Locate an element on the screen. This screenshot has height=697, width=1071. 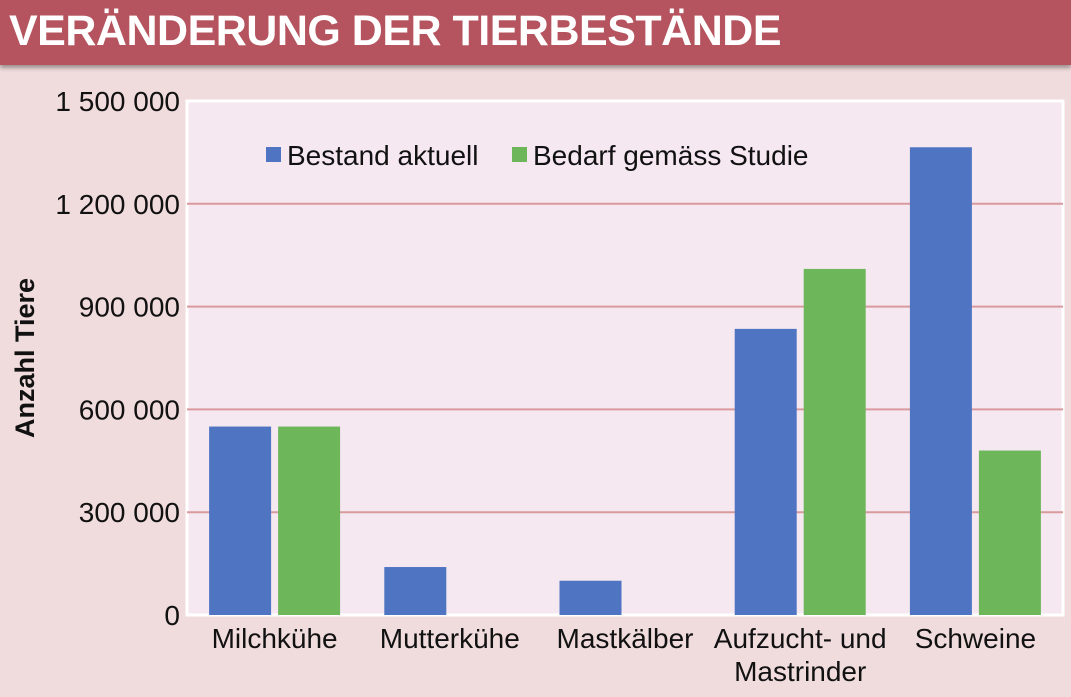
legend-label: Bestand aktuell is located at coordinates (382, 155).